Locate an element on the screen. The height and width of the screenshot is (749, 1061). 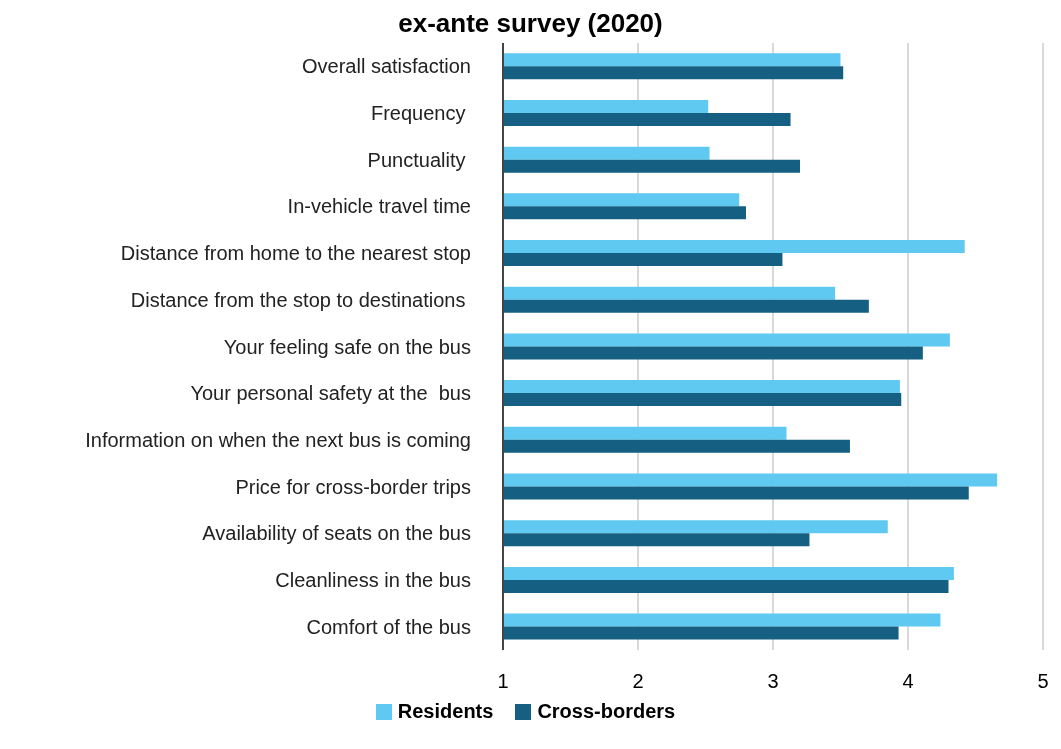
y-tick-label: Punctuality is located at coordinates (419, 159).